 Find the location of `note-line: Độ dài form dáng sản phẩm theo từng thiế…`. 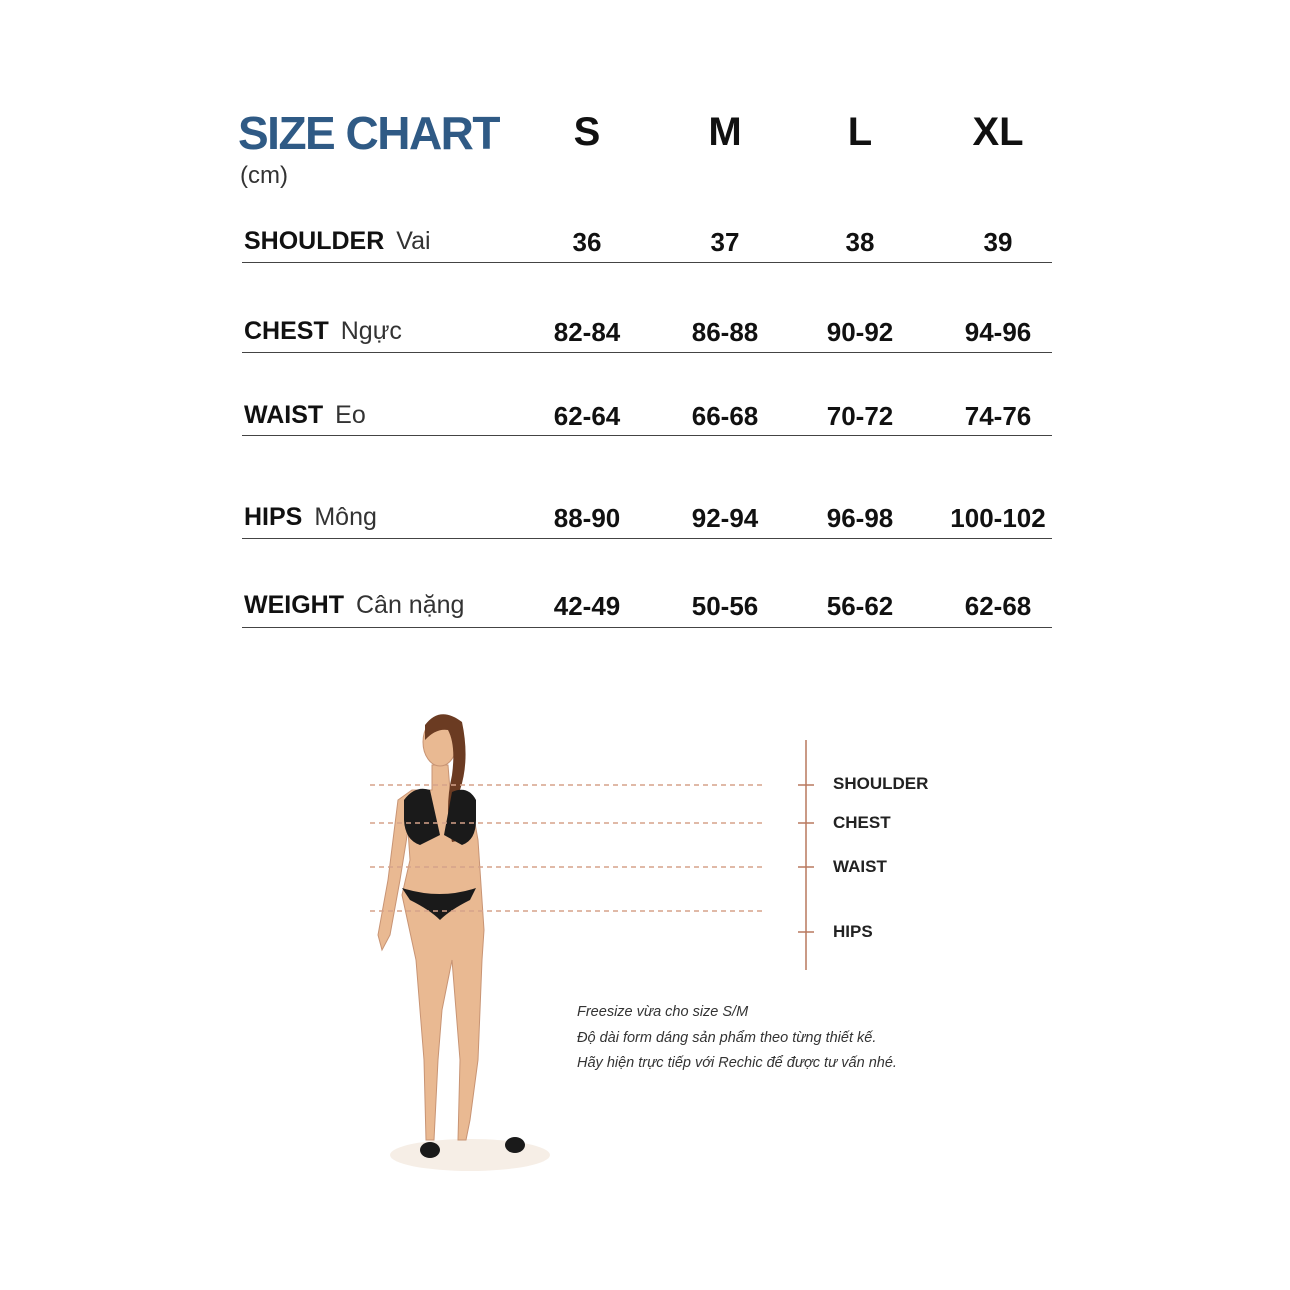

note-line: Độ dài form dáng sản phẩm theo từng thiế… is located at coordinates (727, 1038).